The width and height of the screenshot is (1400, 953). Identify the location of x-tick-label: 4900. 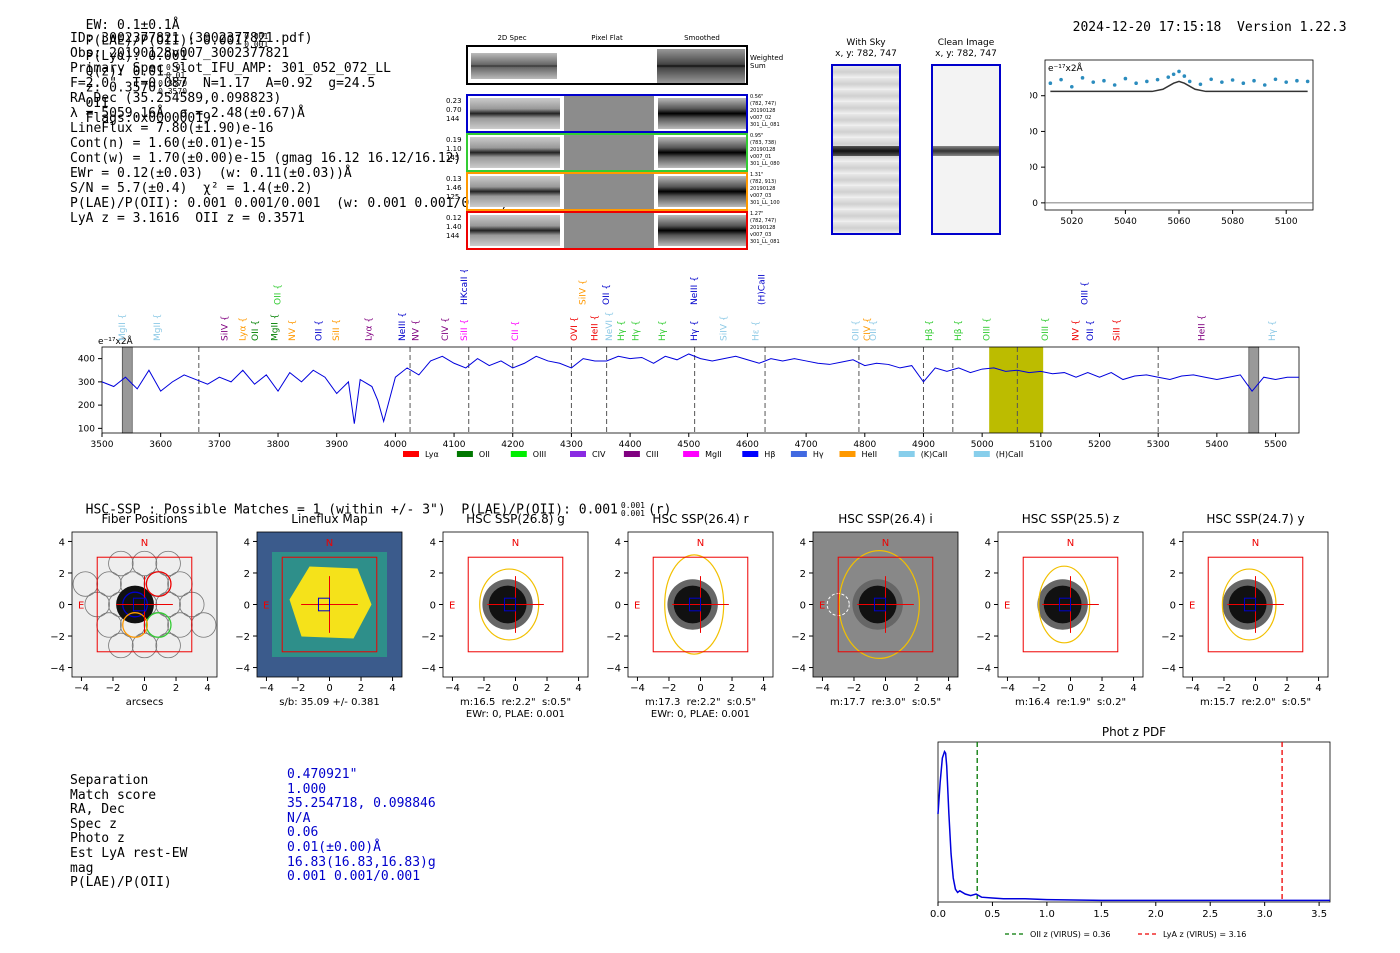
(923, 445).